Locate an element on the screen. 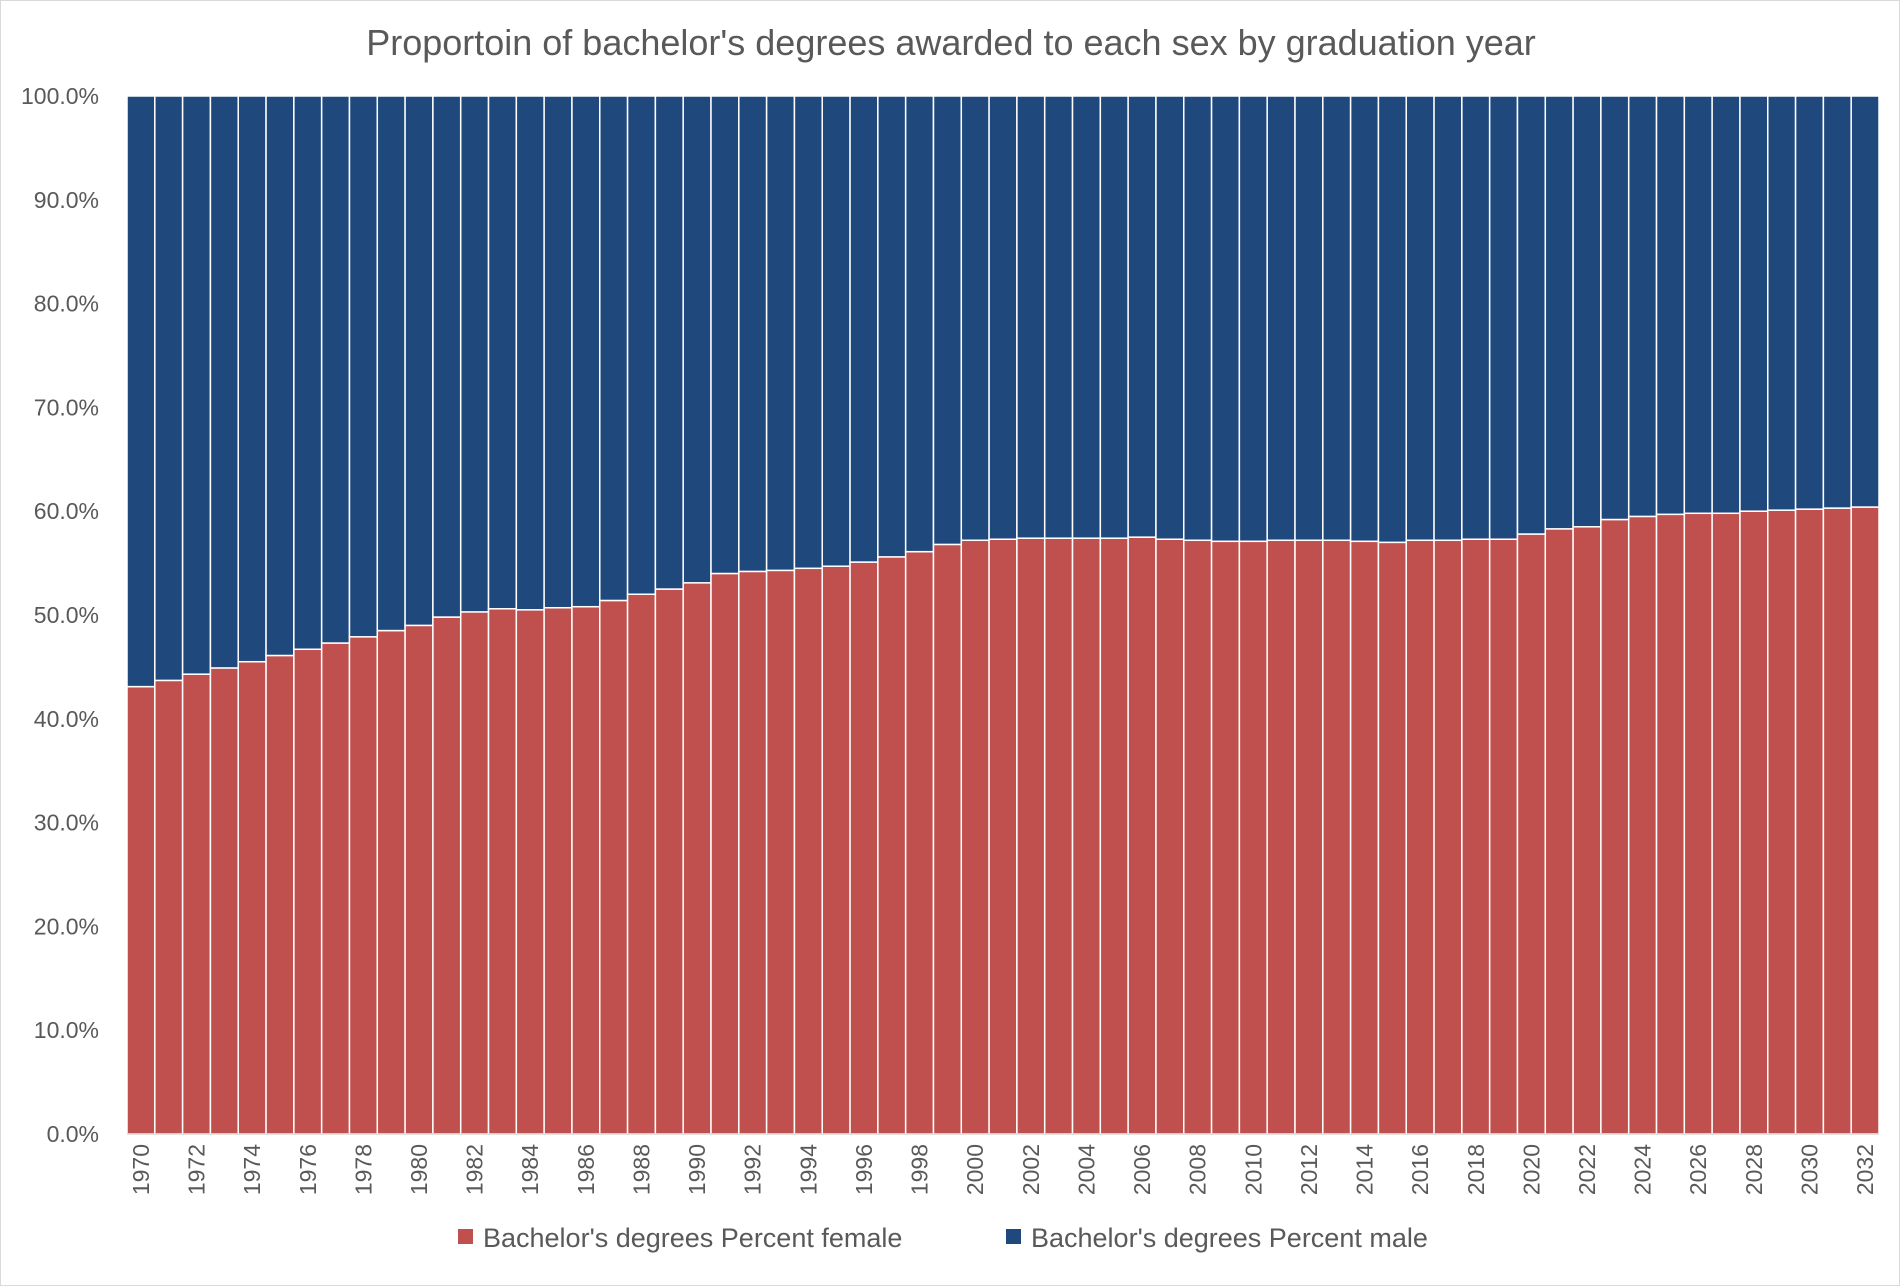 Image resolution: width=1900 pixels, height=1287 pixels. y-tick-label: 20.0% is located at coordinates (66, 926).